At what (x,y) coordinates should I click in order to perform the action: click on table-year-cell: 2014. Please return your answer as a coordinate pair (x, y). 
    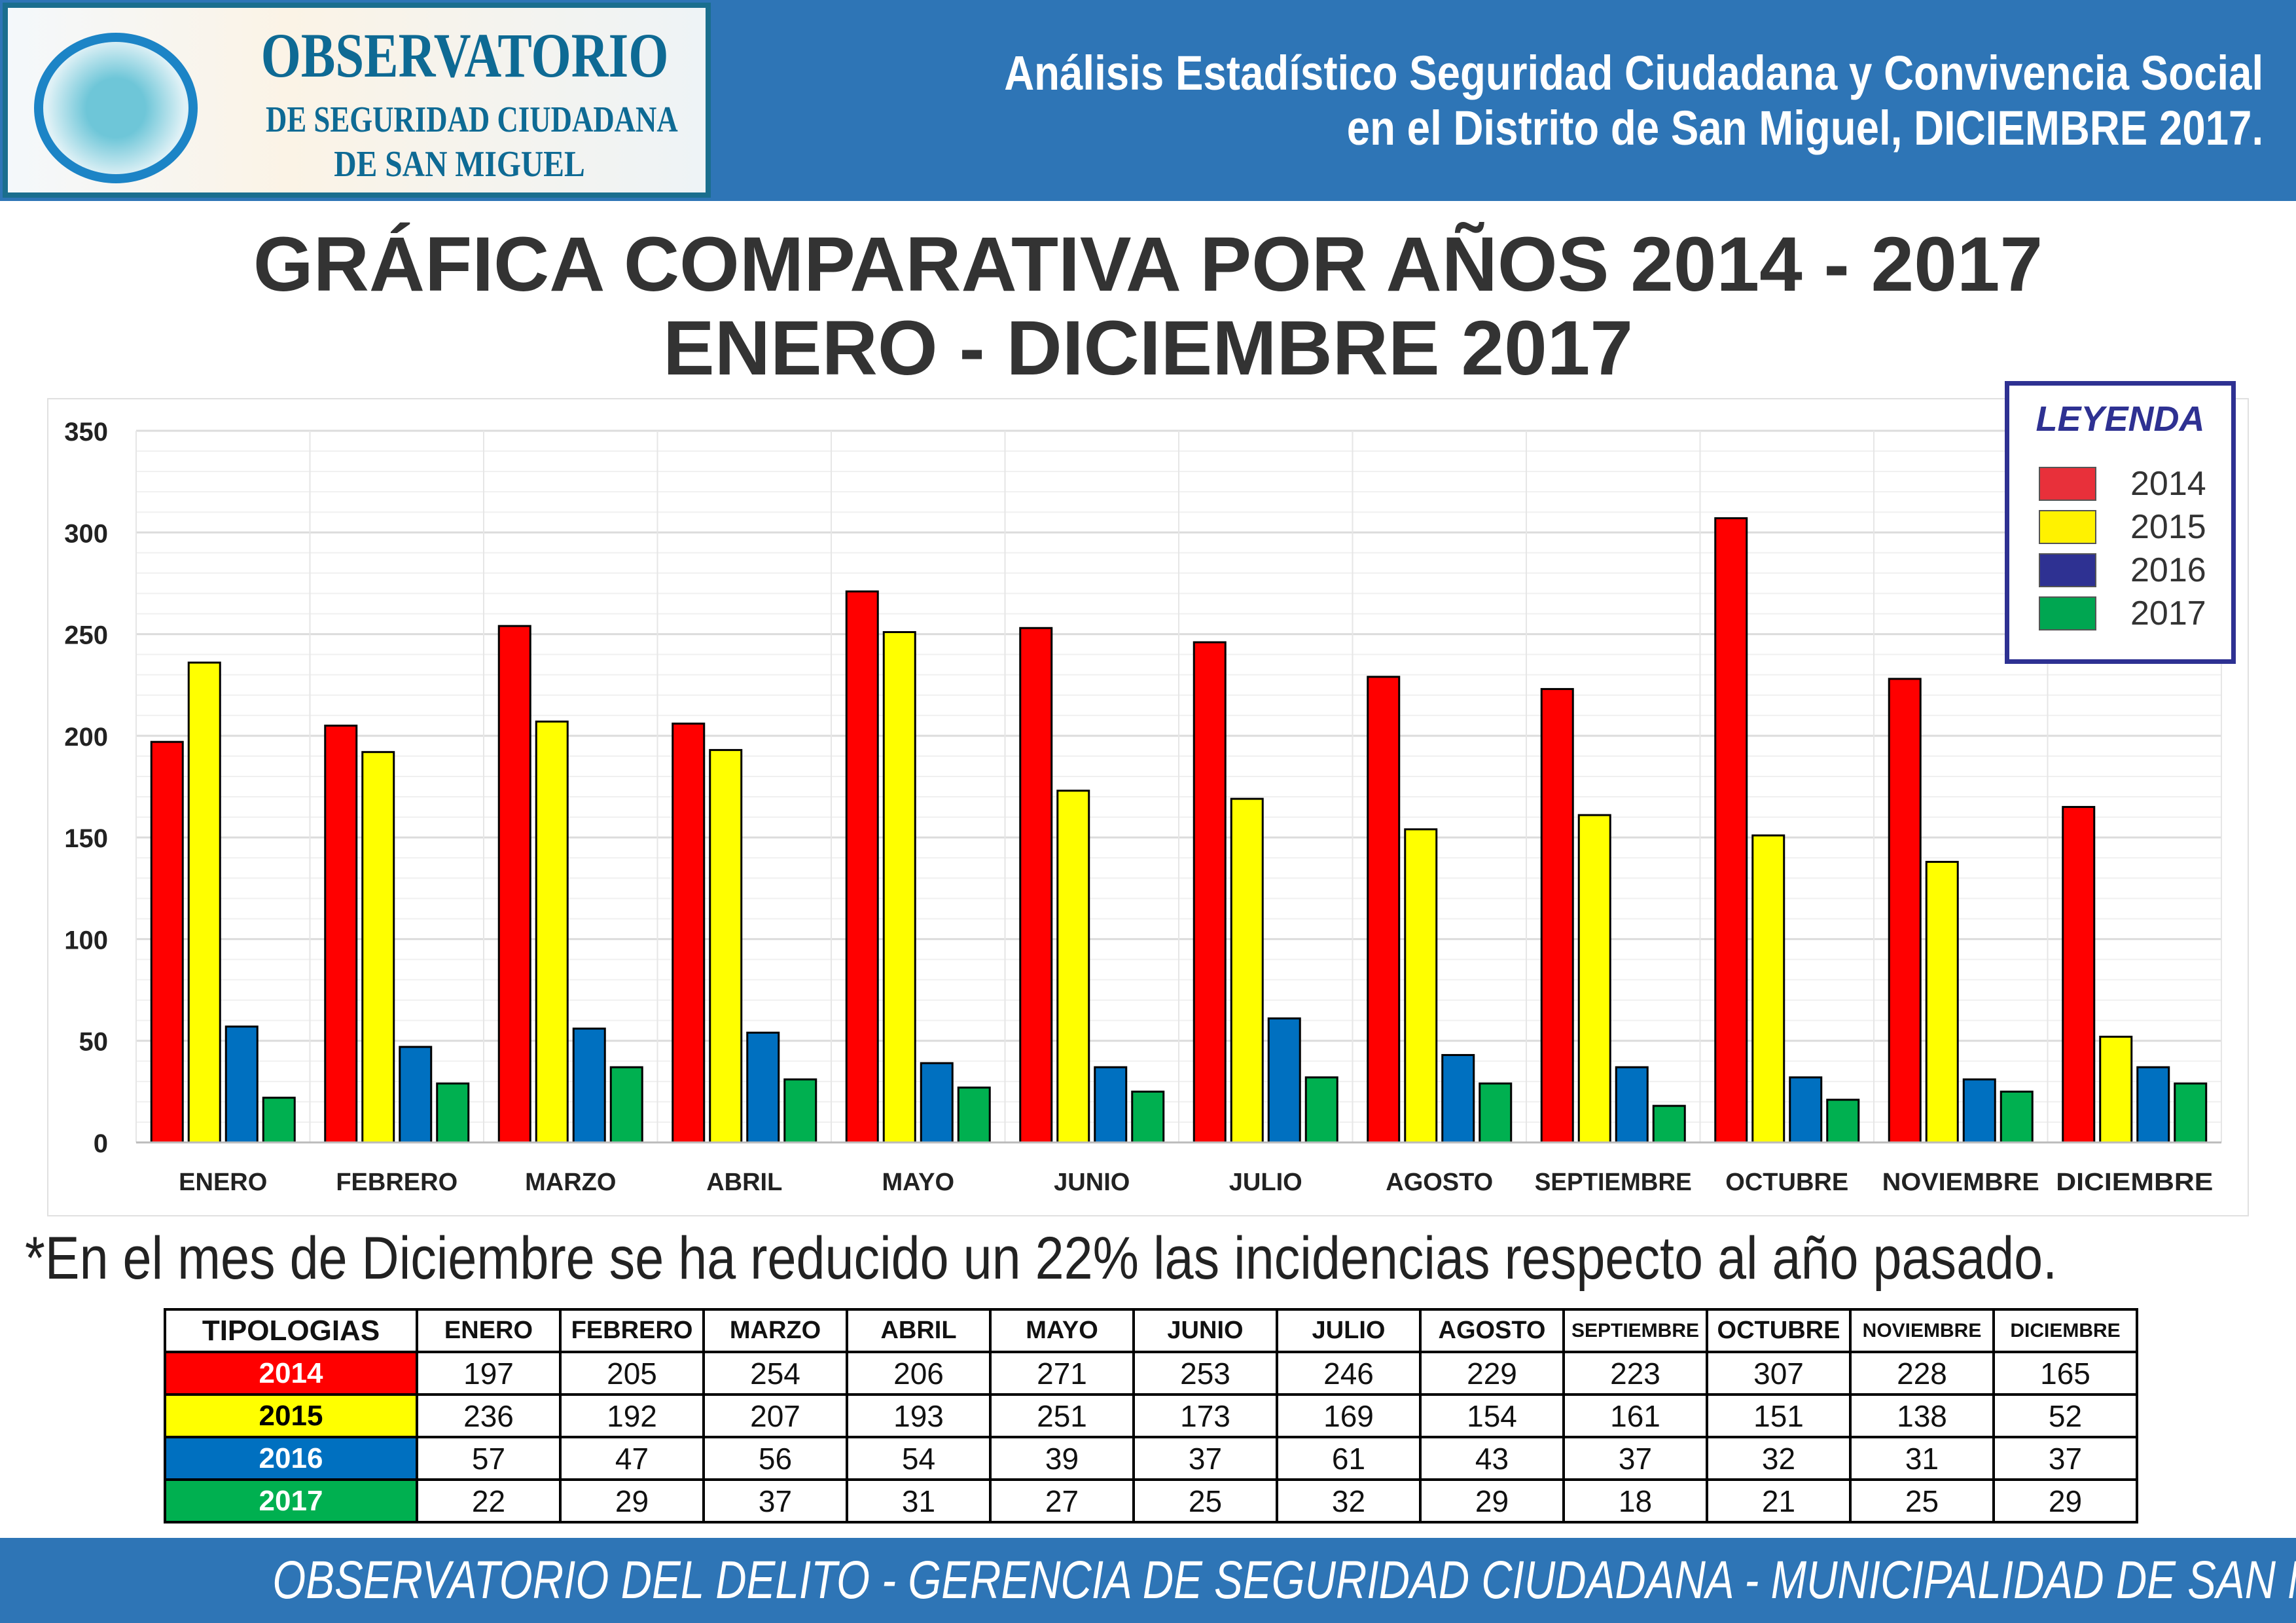
    Looking at the image, I should click on (291, 1373).